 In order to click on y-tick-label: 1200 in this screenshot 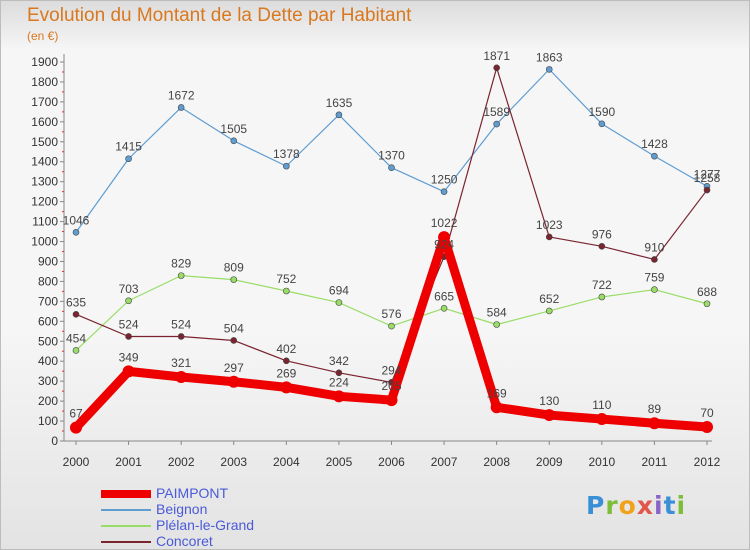, I will do `click(44, 202)`.